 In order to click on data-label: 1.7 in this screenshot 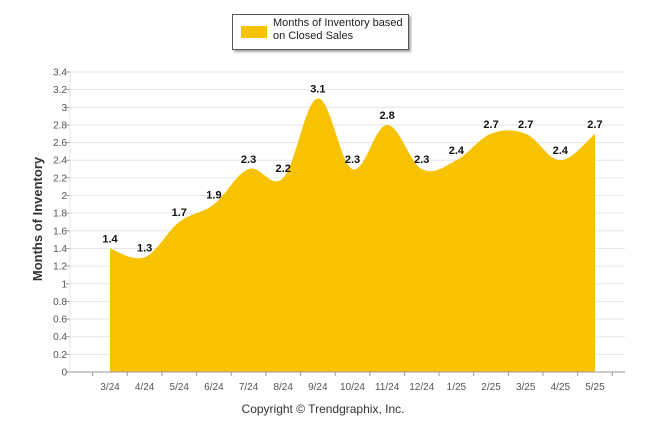, I will do `click(179, 213)`.